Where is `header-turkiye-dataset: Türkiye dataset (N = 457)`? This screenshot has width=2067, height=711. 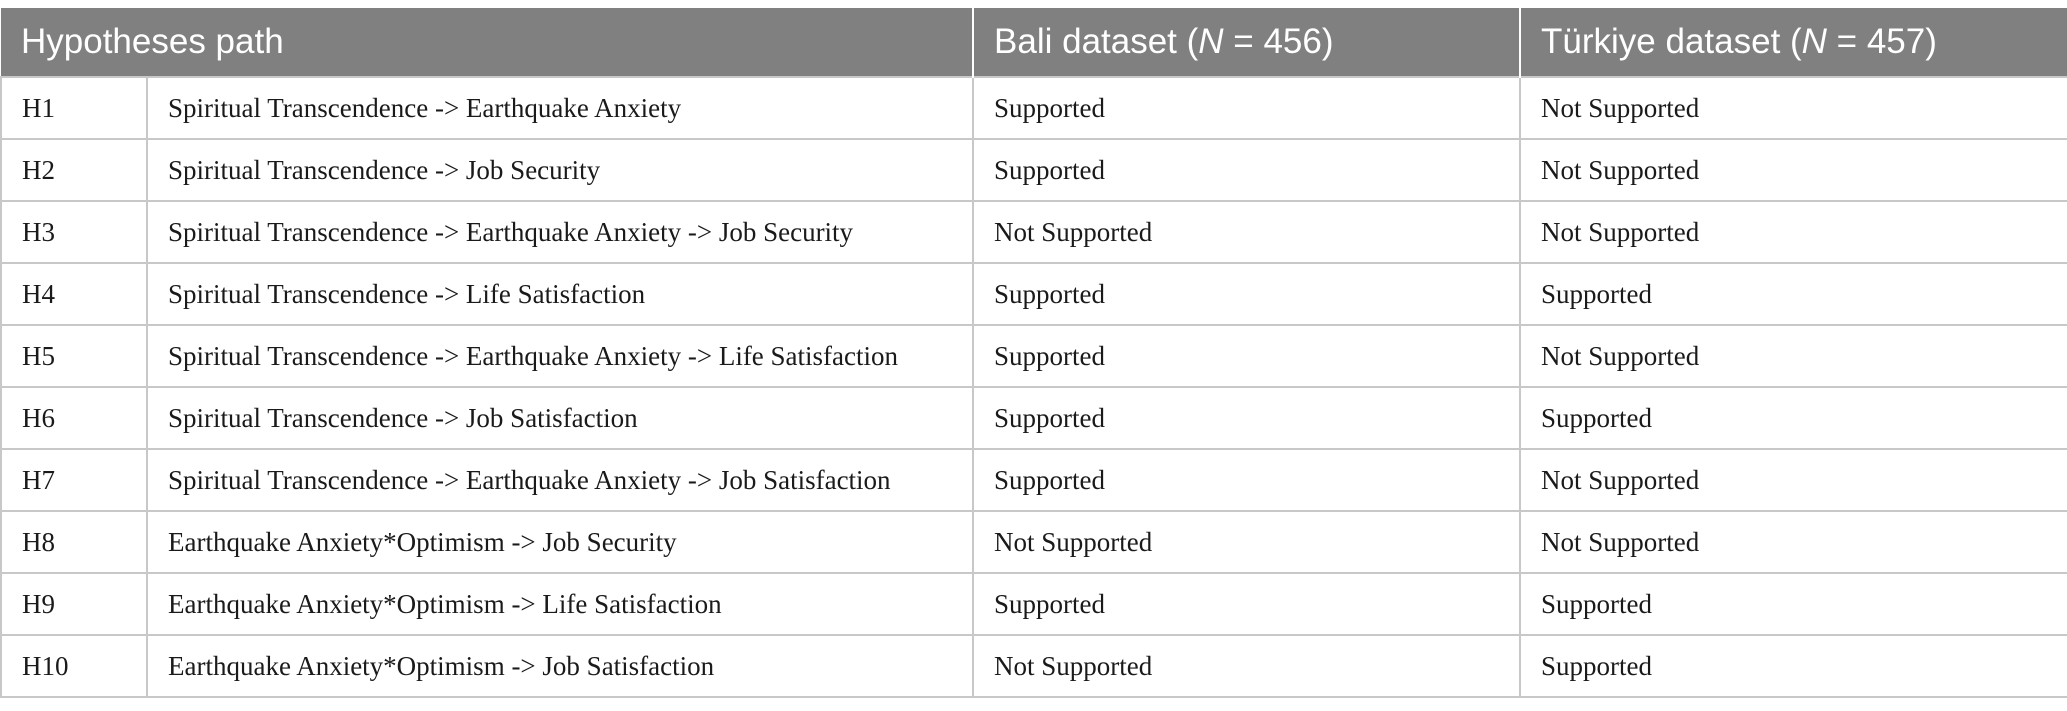 header-turkiye-dataset: Türkiye dataset (N = 457) is located at coordinates (1793, 42).